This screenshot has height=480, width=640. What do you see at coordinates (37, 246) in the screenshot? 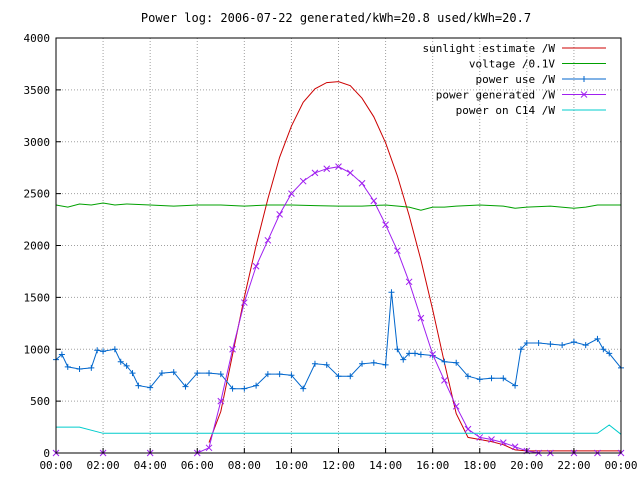
I see `y-tick-label: 2000` at bounding box center [37, 246].